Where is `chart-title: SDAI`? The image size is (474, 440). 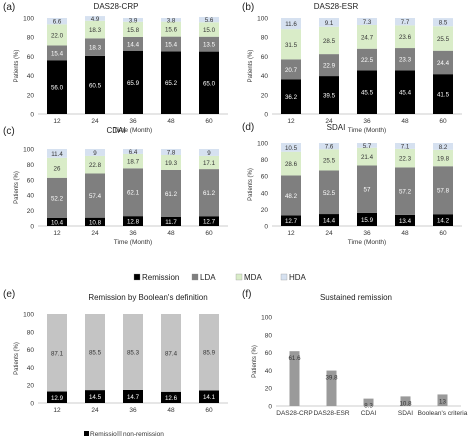
chart-title: SDAI is located at coordinates (336, 127).